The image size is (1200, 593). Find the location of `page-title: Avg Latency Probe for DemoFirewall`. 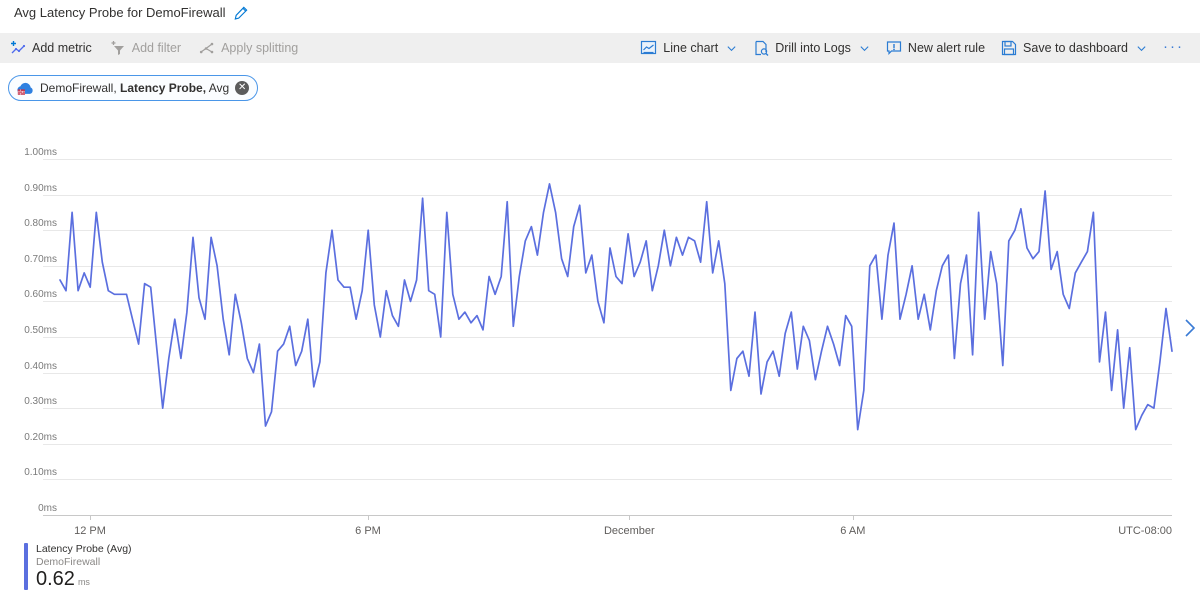

page-title: Avg Latency Probe for DemoFirewall is located at coordinates (120, 12).